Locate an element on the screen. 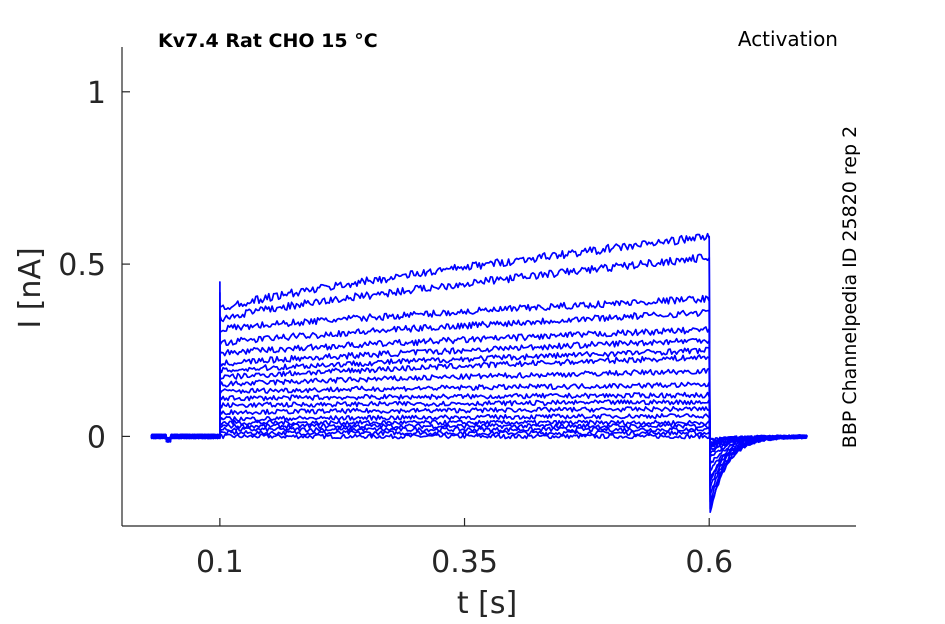  y-axis-ticks: 00.51 is located at coordinates (94, 265).